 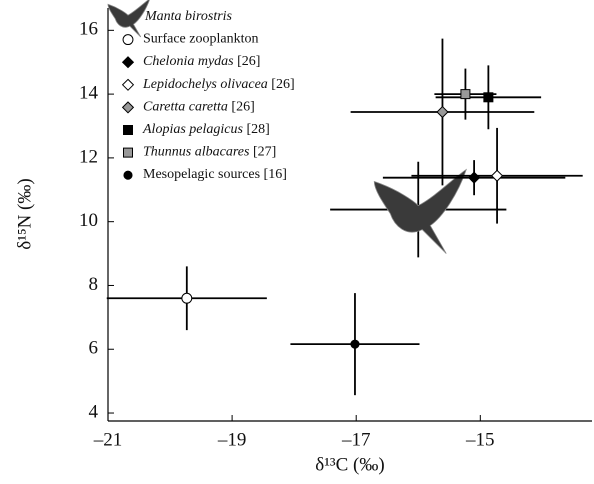 What do you see at coordinates (88, 220) in the screenshot?
I see `y-tick-label: 10` at bounding box center [88, 220].